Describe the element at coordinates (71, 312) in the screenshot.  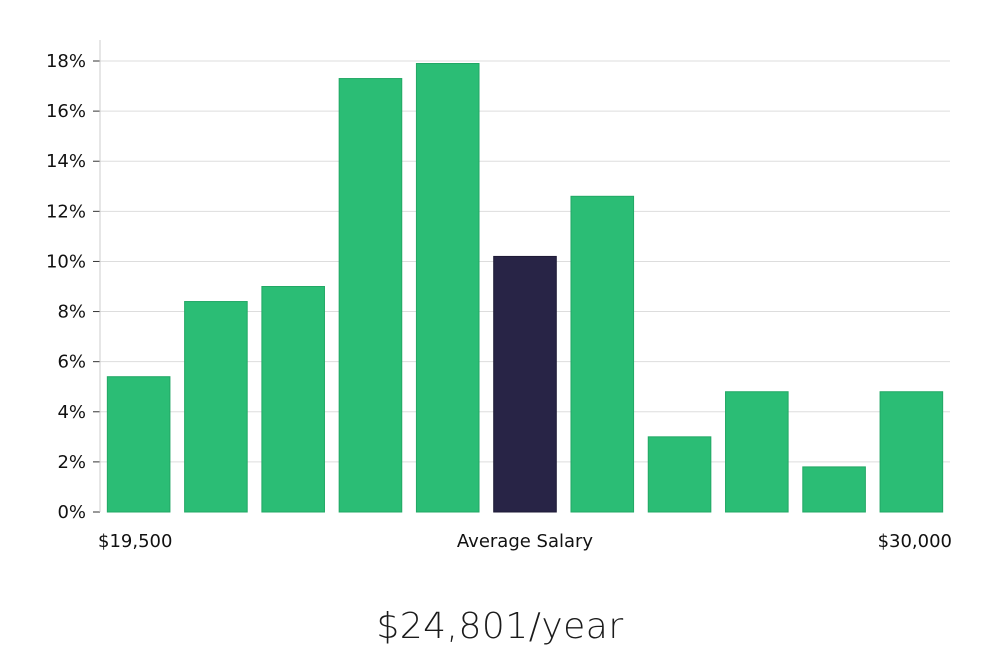
I see `y-tick-label: 8%` at that location.